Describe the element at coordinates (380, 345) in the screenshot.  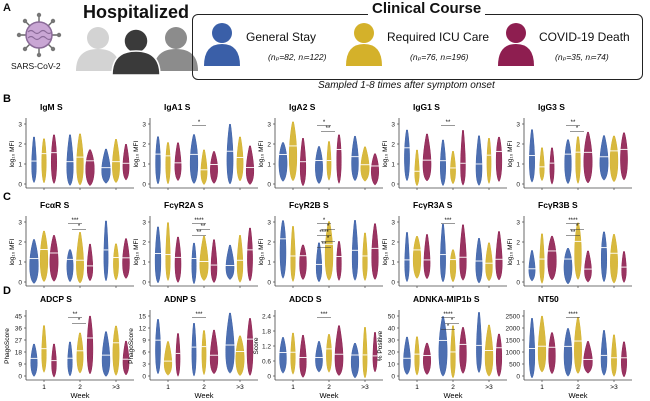
I see `y-axis-label: % Positive` at that location.